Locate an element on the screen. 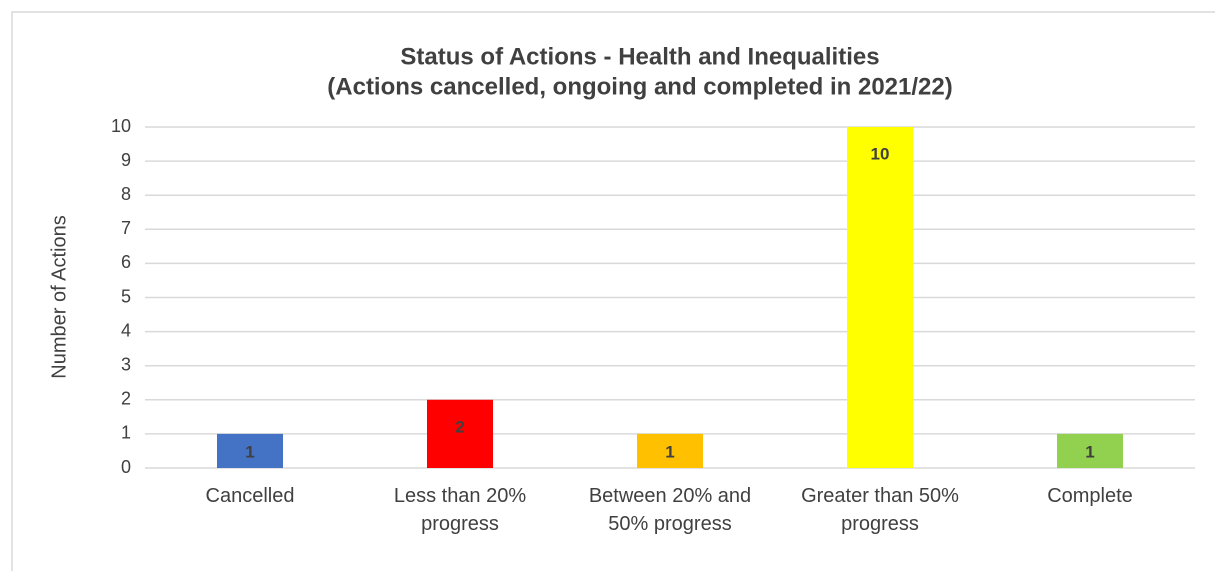  x-tick-label: Complete is located at coordinates (1090, 496).